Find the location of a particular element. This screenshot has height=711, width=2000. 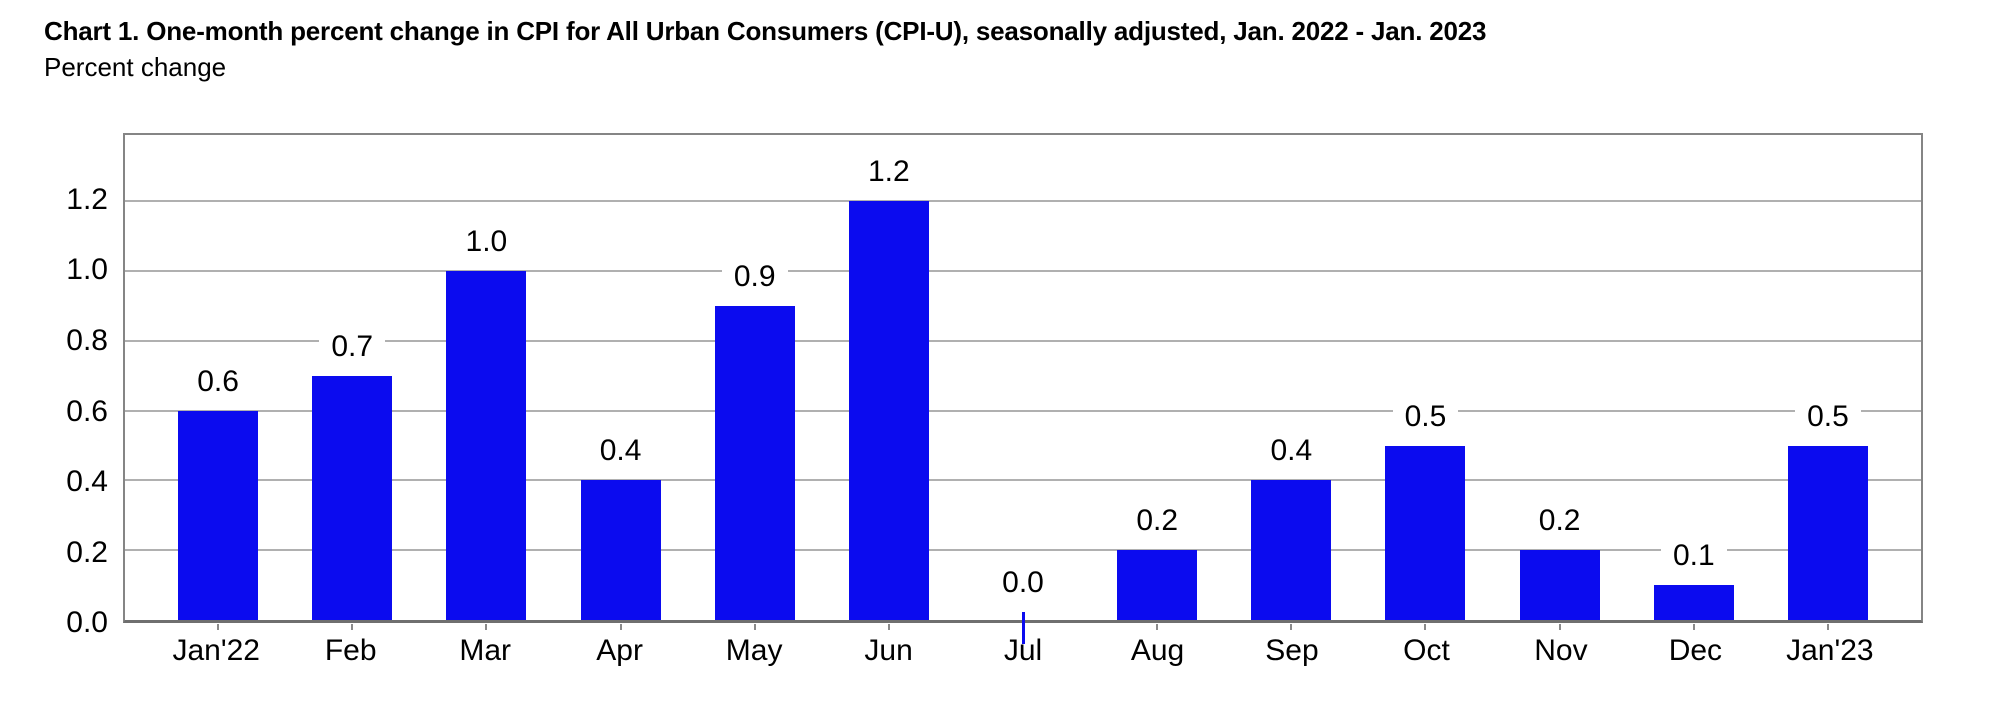

bar-slot: 1.0 is located at coordinates (486, 382).